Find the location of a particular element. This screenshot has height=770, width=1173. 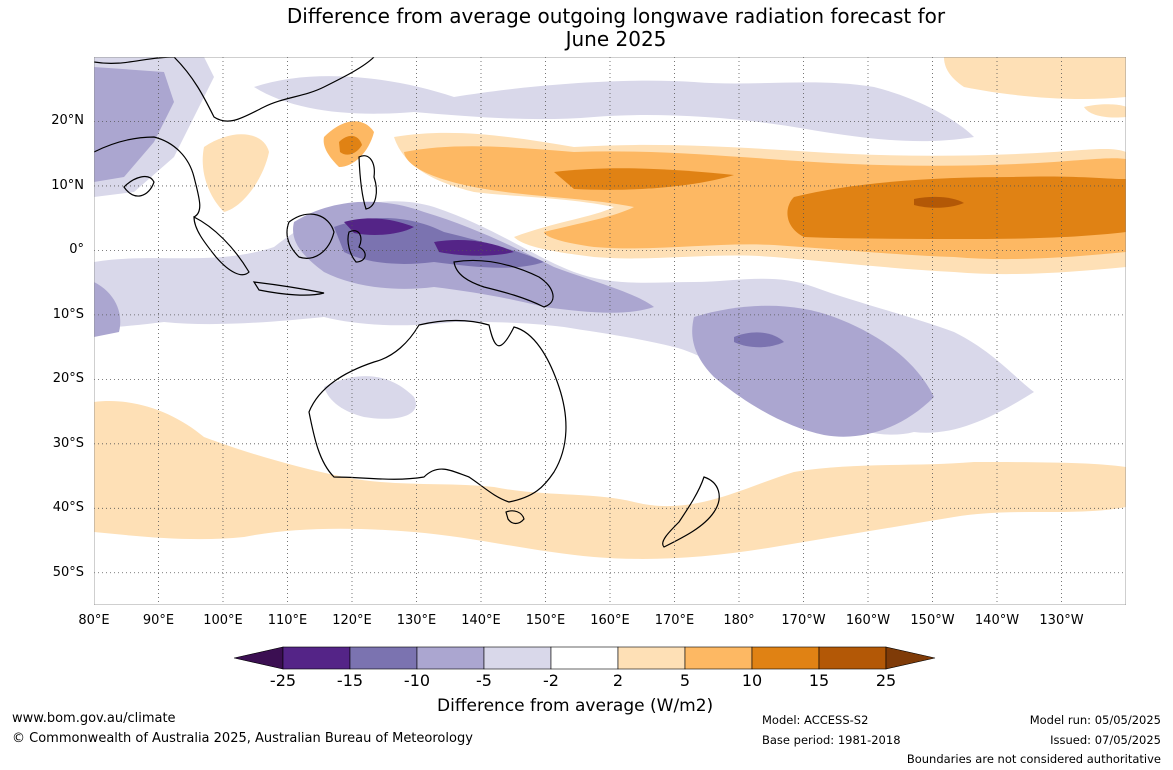

latitude-label: 20°N is located at coordinates (67, 121).